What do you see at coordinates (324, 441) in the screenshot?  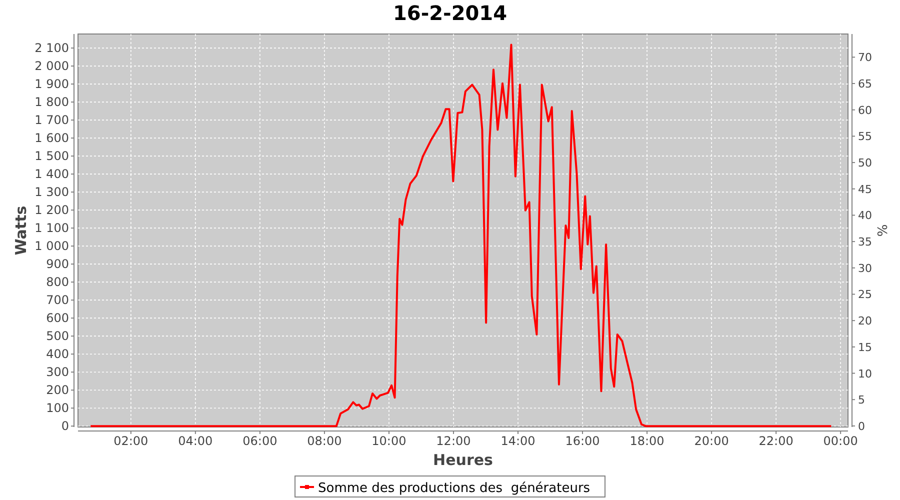 I see `x-tick-label: 08:00` at bounding box center [324, 441].